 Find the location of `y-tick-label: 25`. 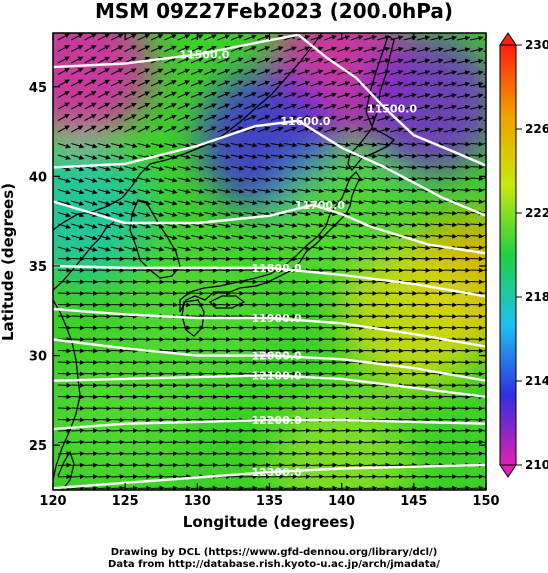

y-tick-label: 25 is located at coordinates (38, 446).